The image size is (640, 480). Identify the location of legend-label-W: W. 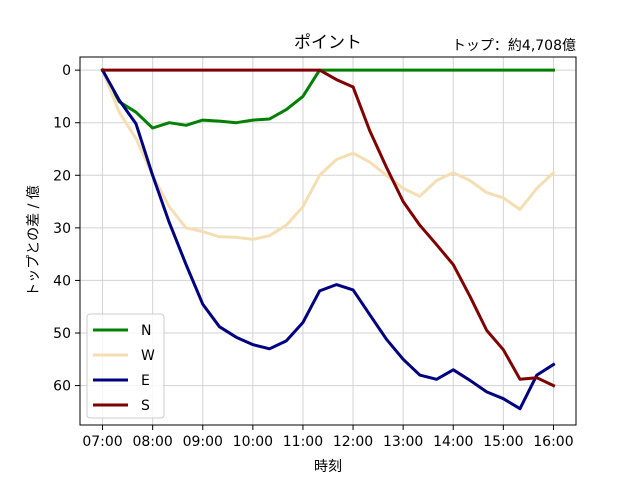
(148, 356).